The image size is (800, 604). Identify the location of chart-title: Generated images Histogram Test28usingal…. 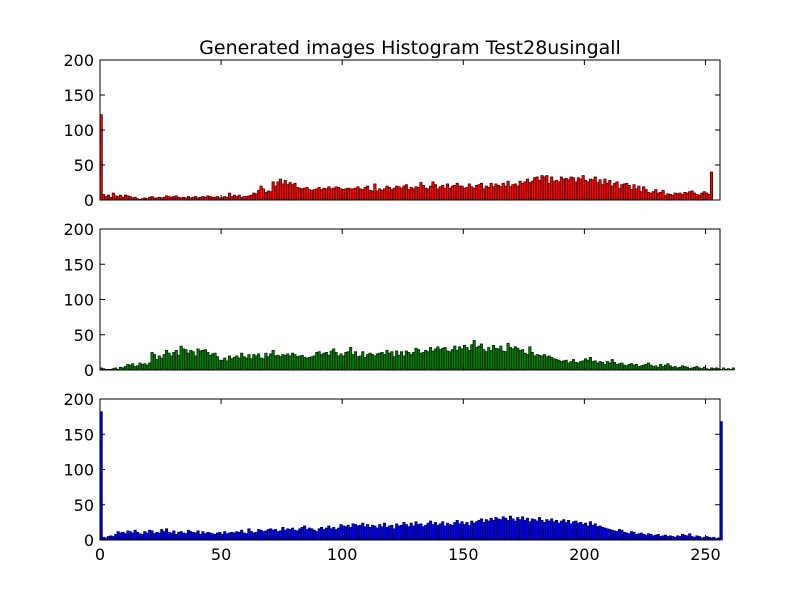
(410, 48).